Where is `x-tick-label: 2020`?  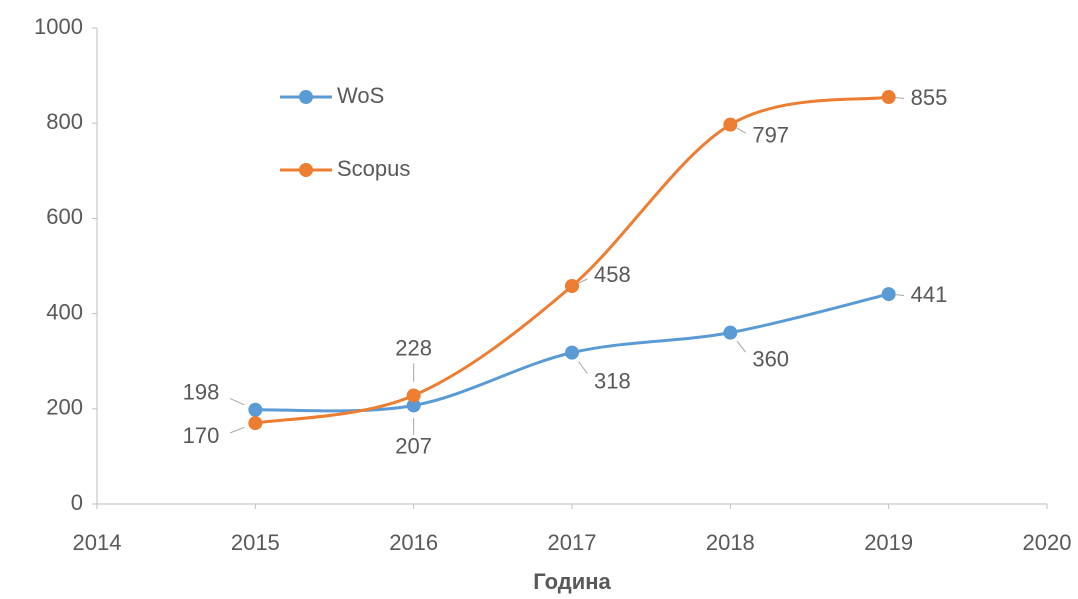 x-tick-label: 2020 is located at coordinates (1047, 542).